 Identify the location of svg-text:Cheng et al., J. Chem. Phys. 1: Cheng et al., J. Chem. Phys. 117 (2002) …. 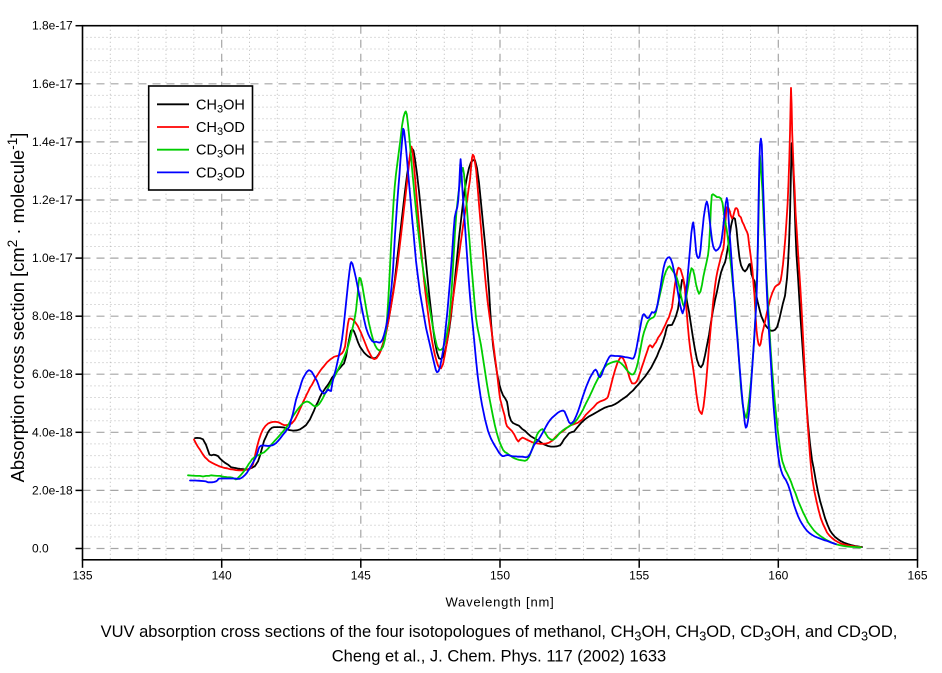
(499, 657).